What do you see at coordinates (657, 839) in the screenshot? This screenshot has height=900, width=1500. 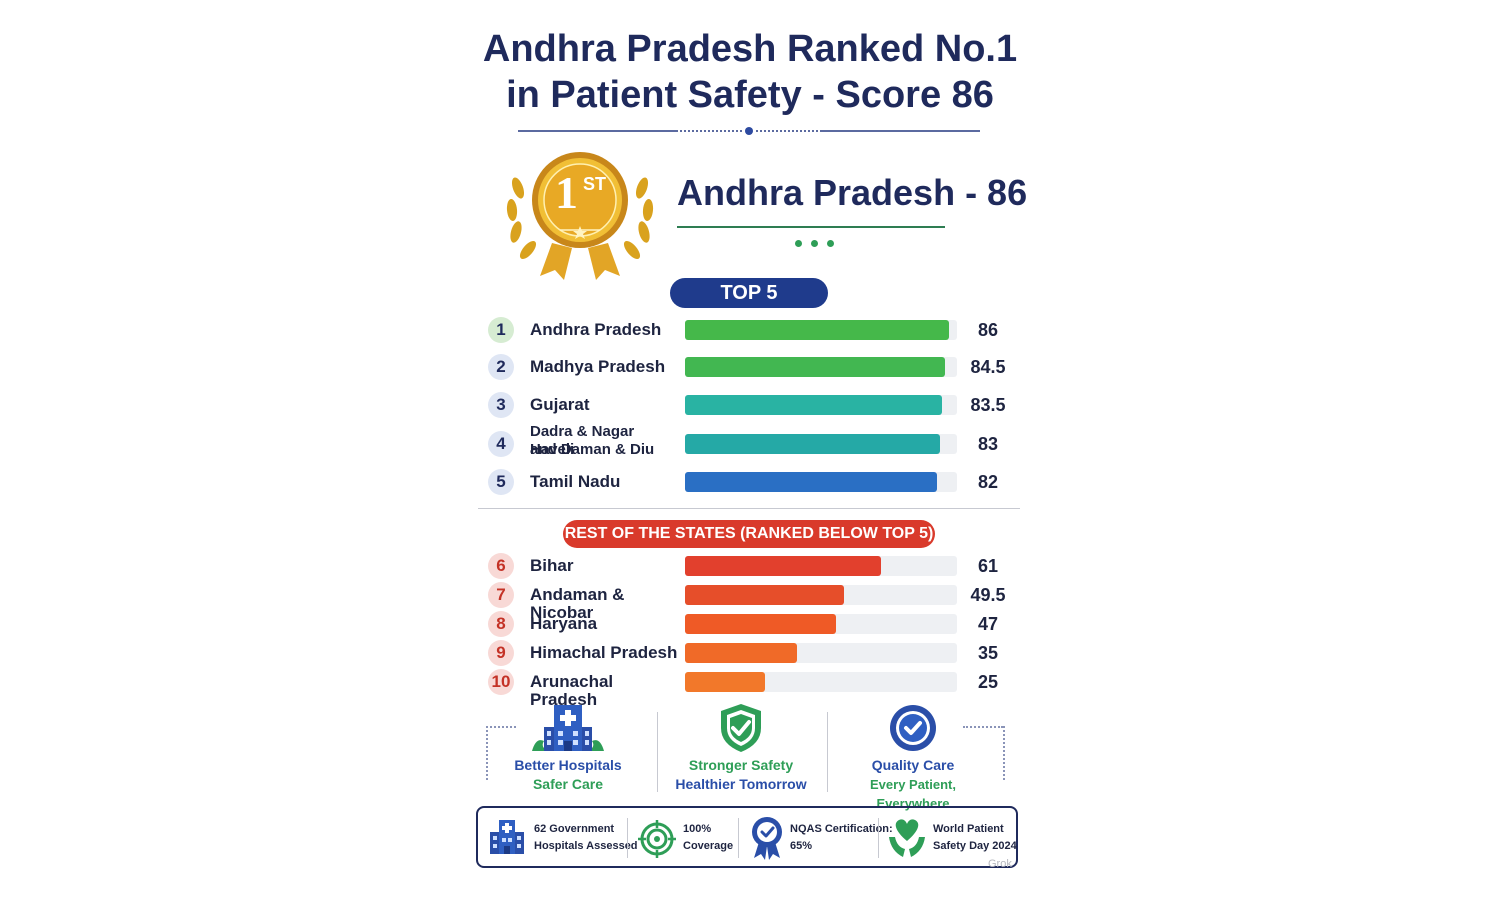 I see `target-icon` at bounding box center [657, 839].